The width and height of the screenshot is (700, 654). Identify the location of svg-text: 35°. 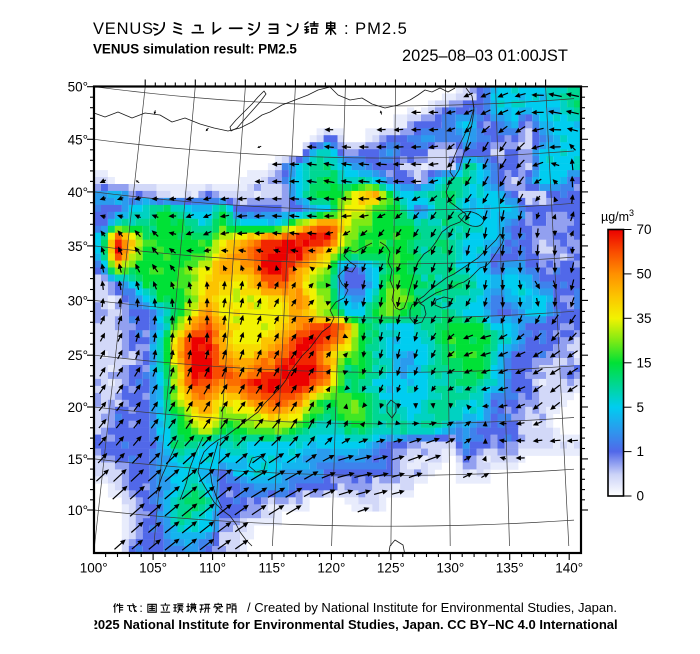
(78, 246).